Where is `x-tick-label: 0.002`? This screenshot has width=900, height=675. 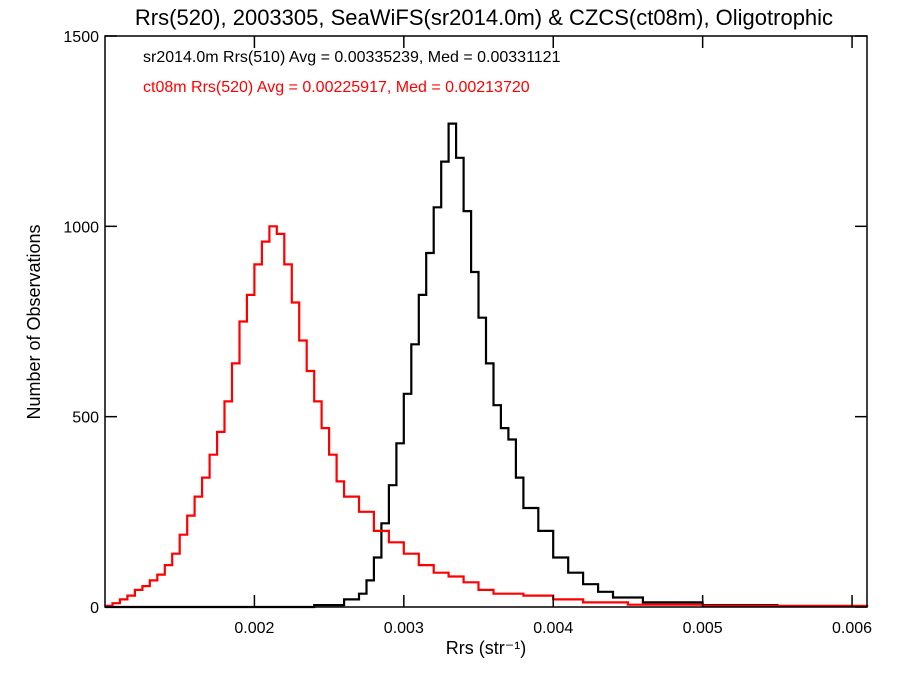
x-tick-label: 0.002 is located at coordinates (254, 628).